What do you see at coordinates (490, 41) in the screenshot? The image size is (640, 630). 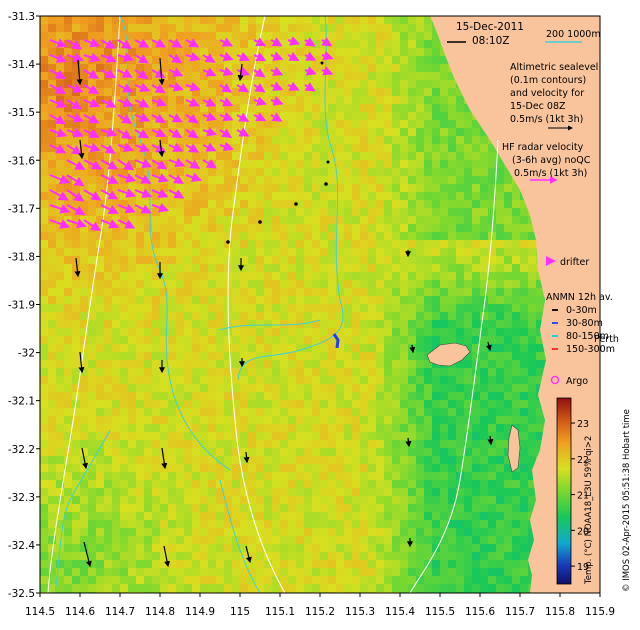 I see `time-label: 08:10Z` at bounding box center [490, 41].